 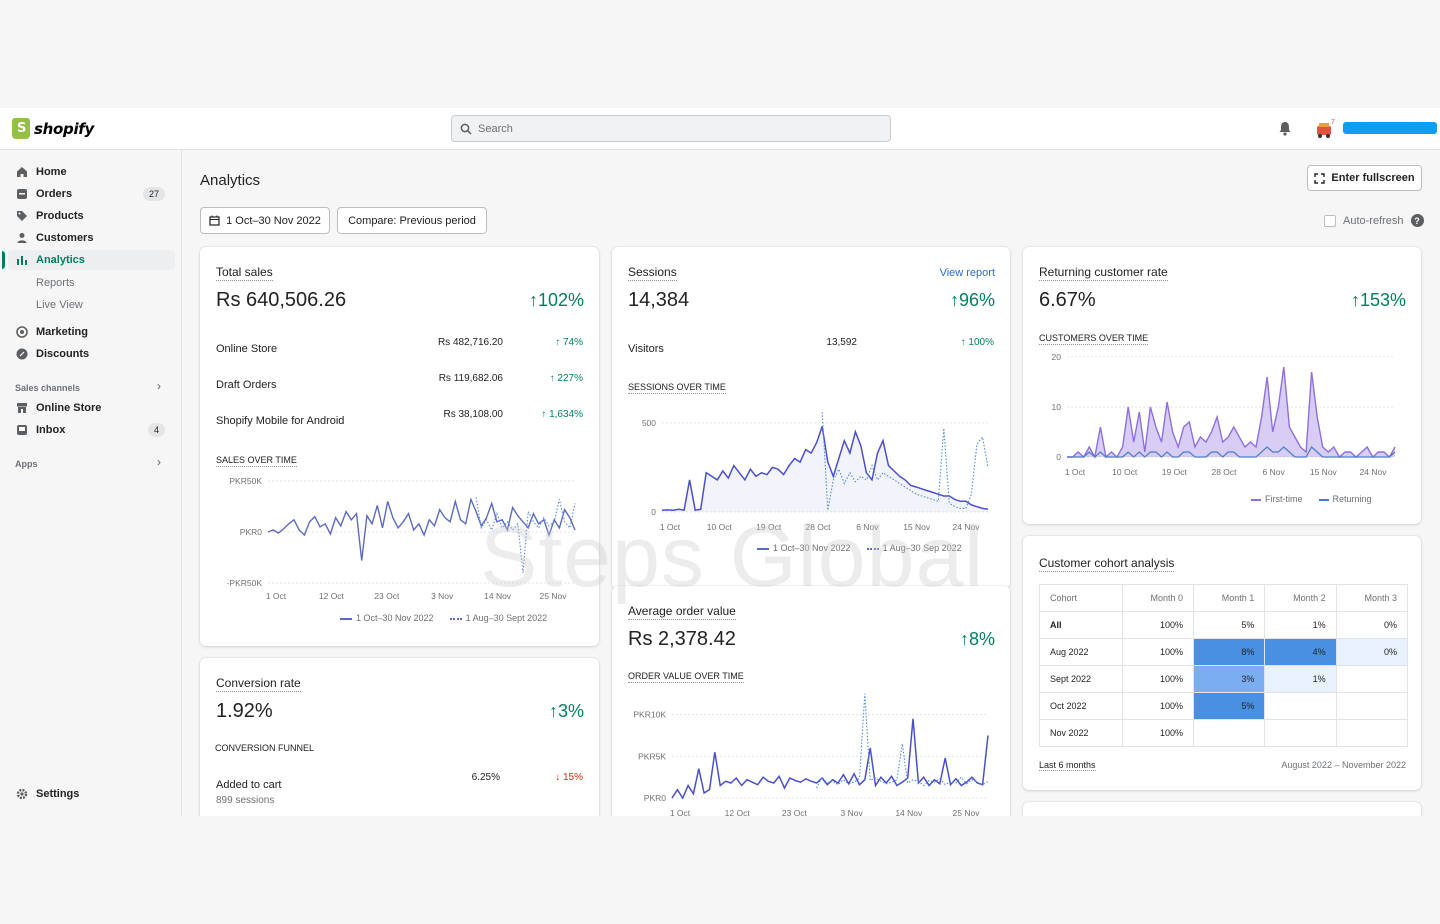 I want to click on legend-previous: 1 Aug–30 Sep 2022, so click(x=914, y=548).